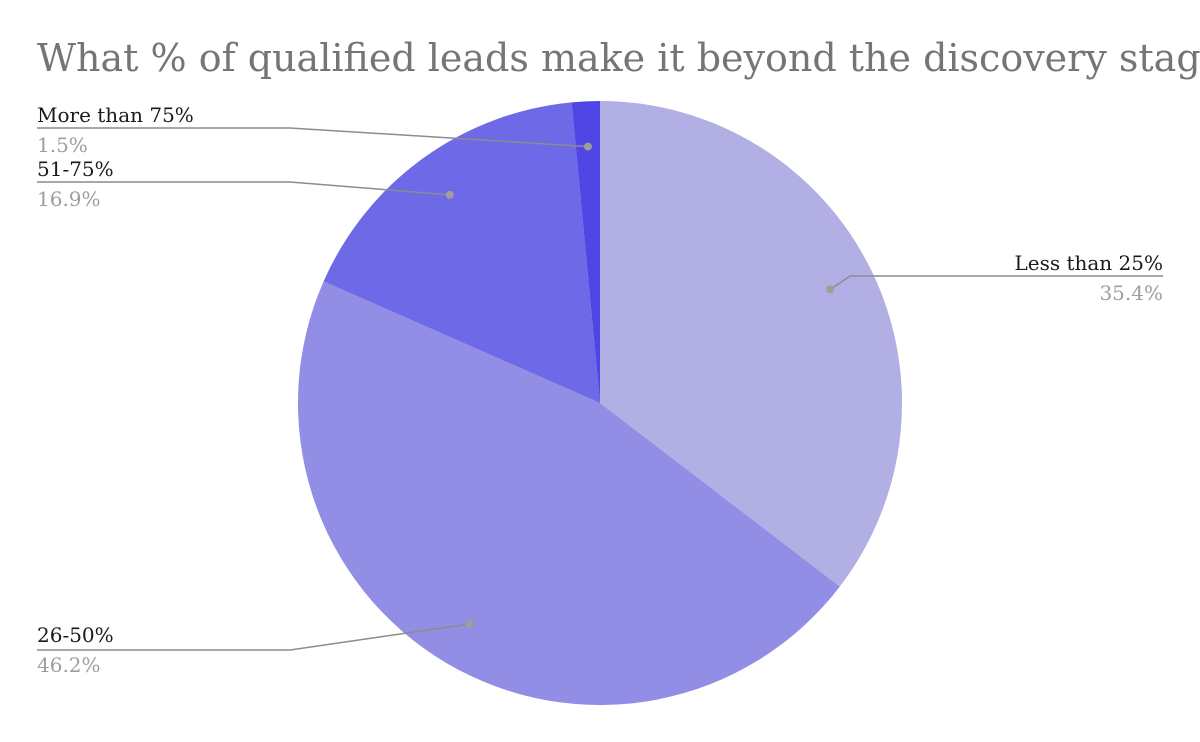 This screenshot has height=742, width=1200. What do you see at coordinates (115, 115) in the screenshot?
I see `slice-label: More than 75%` at bounding box center [115, 115].